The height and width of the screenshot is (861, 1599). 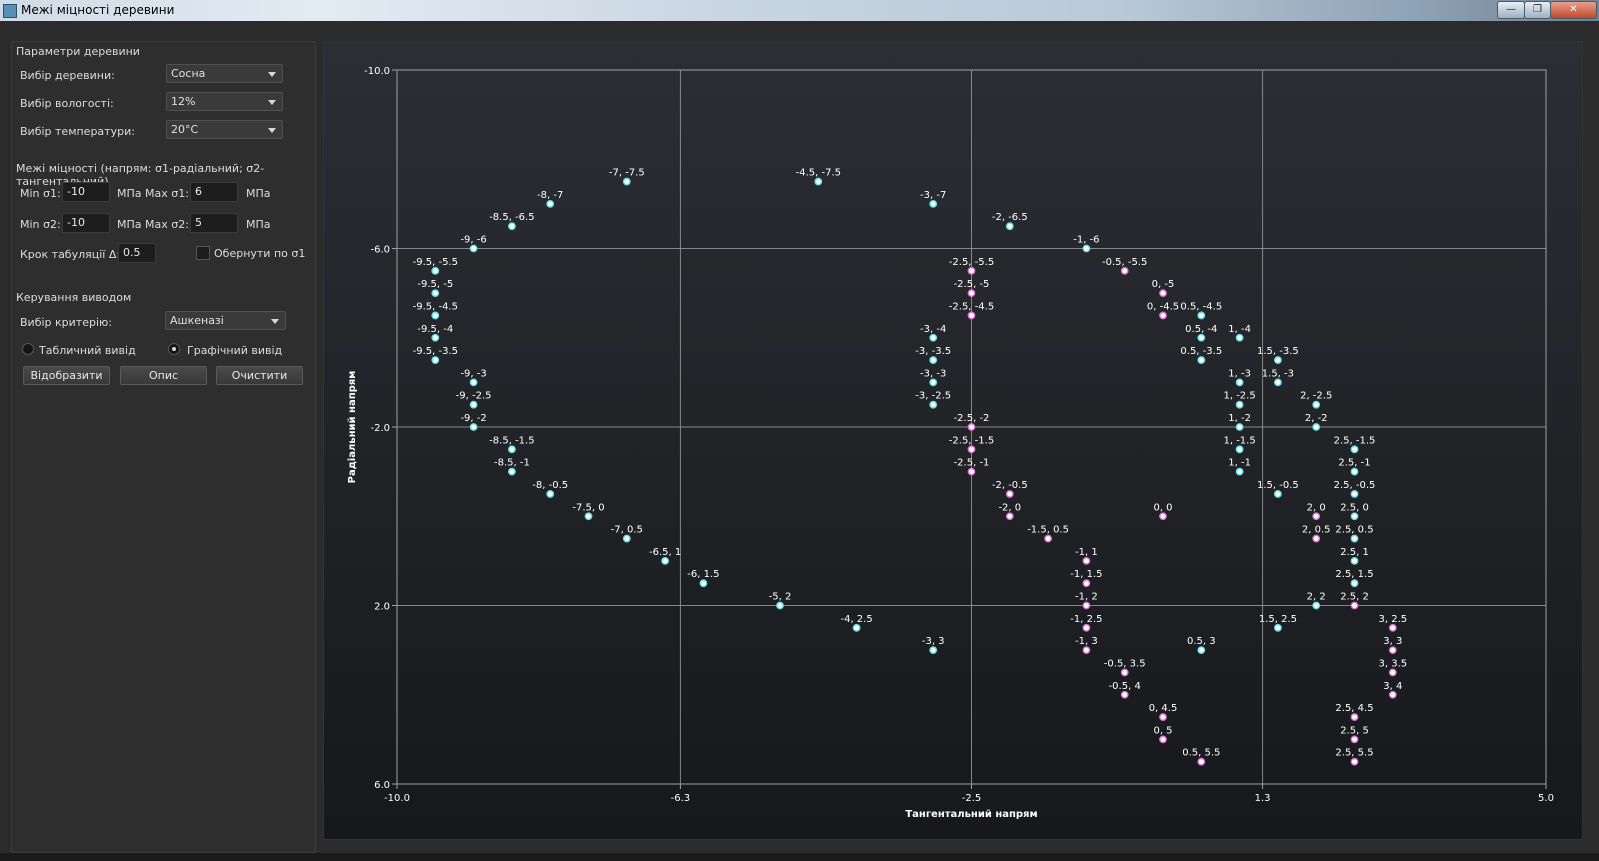 What do you see at coordinates (799, 857) in the screenshot?
I see `bottom-strip` at bounding box center [799, 857].